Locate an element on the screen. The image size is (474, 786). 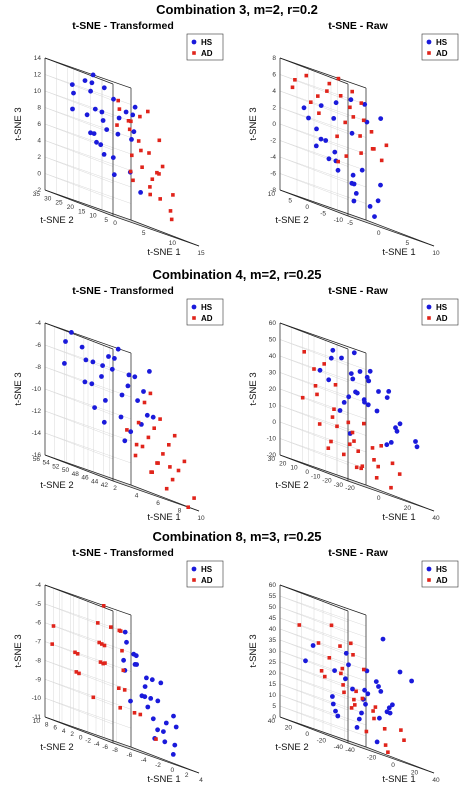
grid-line-x is located at coordinates (400, 167).